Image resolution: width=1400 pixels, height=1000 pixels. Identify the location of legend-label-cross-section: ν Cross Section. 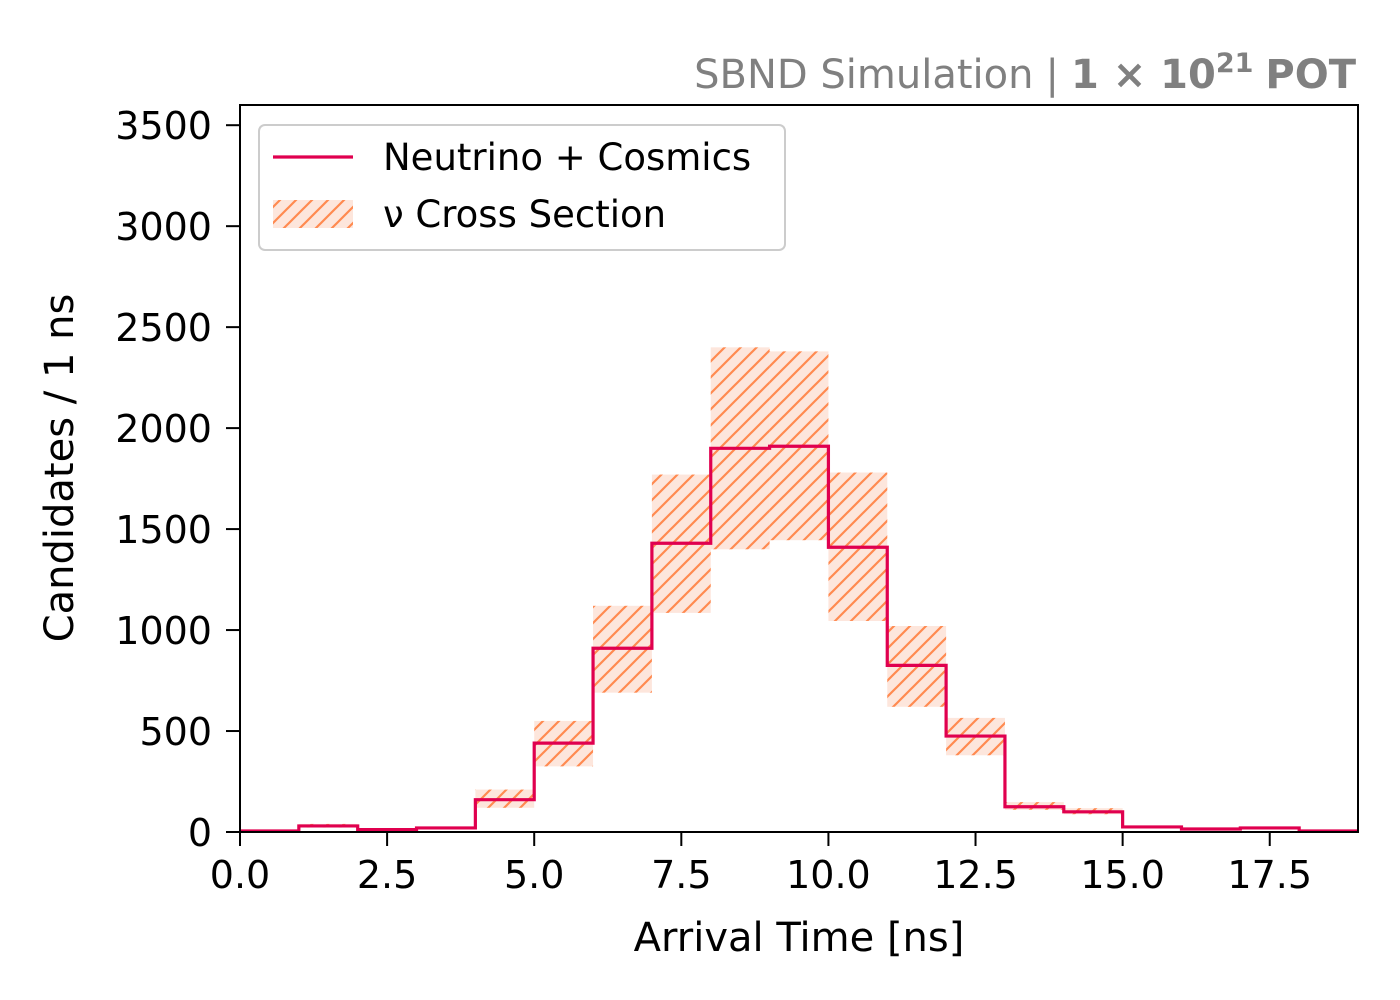
(524, 214).